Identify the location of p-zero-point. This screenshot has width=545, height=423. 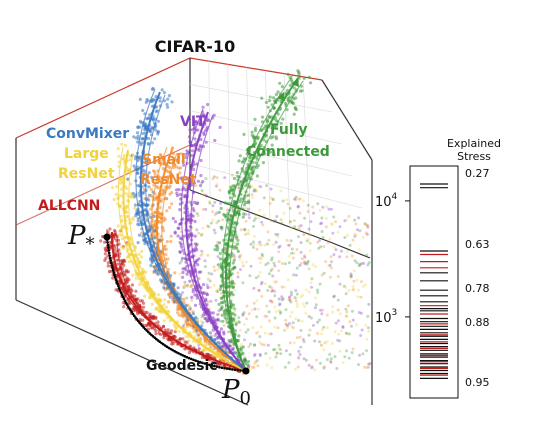
(246, 371).